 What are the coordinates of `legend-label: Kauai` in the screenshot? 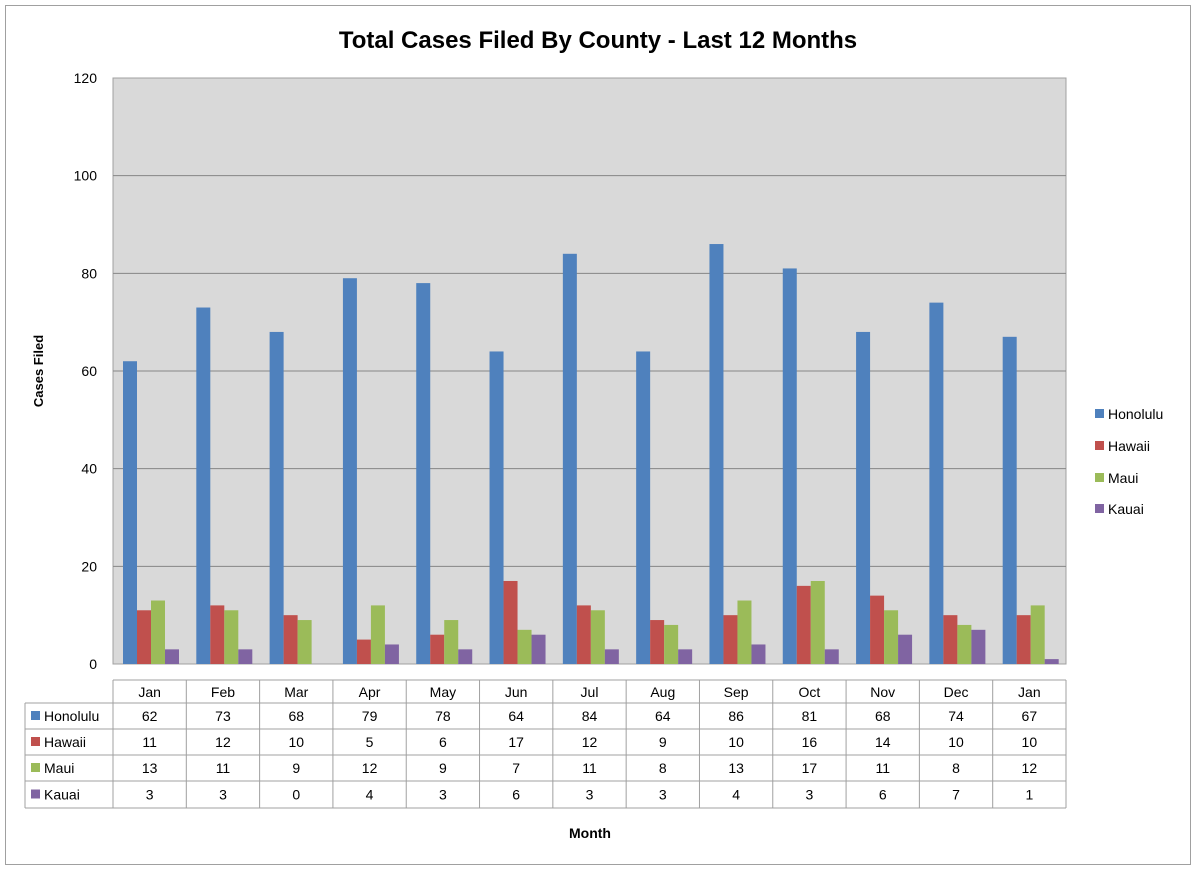 It's located at (1126, 509).